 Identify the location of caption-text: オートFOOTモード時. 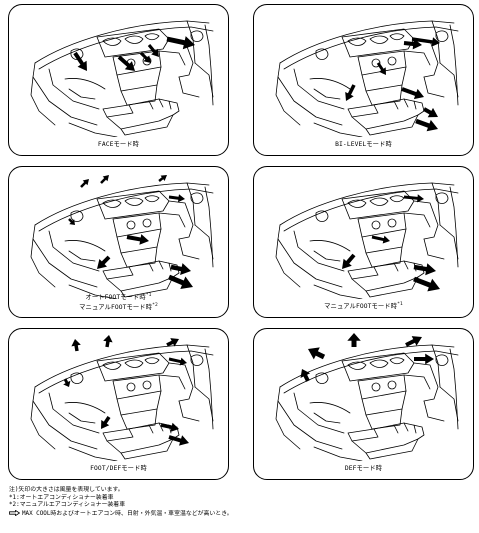
(115, 297).